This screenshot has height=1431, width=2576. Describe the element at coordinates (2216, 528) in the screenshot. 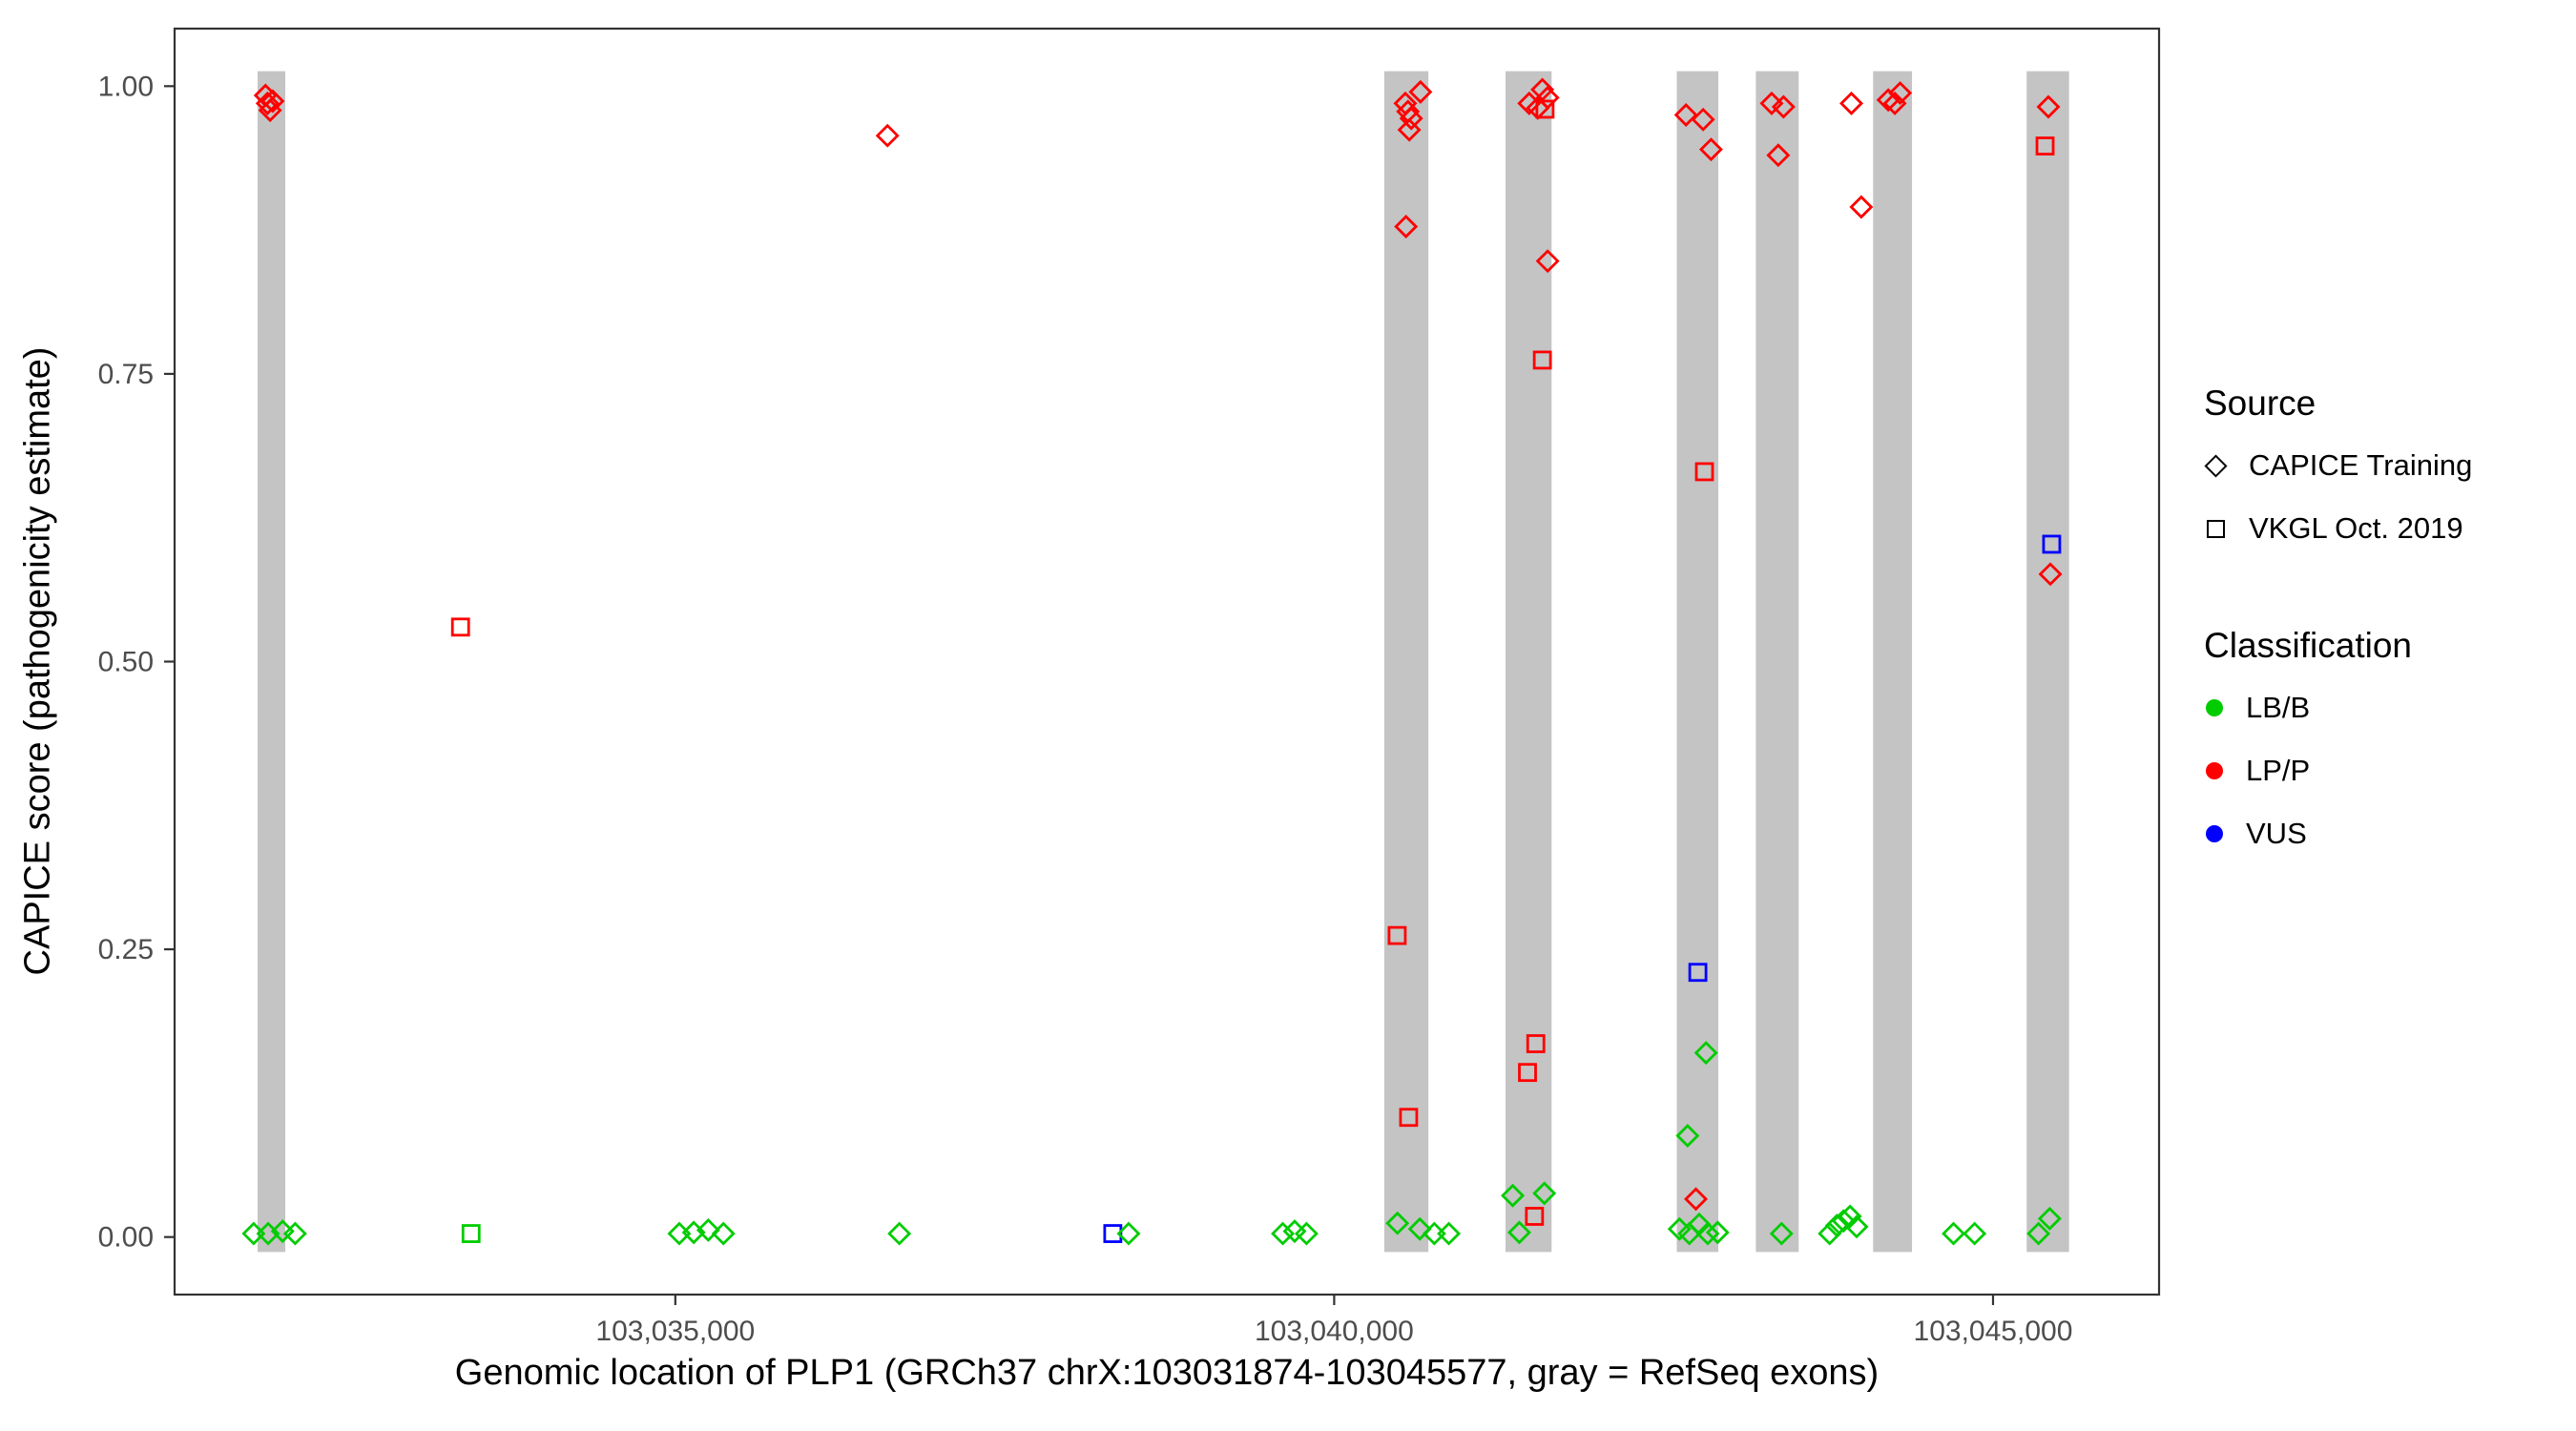

I see `square-swatch-icon` at that location.